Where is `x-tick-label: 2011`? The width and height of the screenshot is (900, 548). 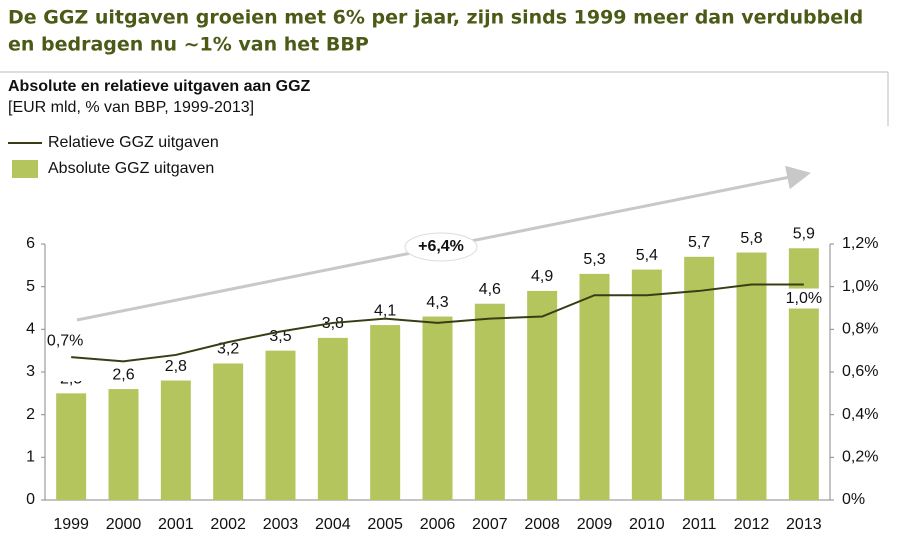
x-tick-label: 2011 is located at coordinates (699, 524).